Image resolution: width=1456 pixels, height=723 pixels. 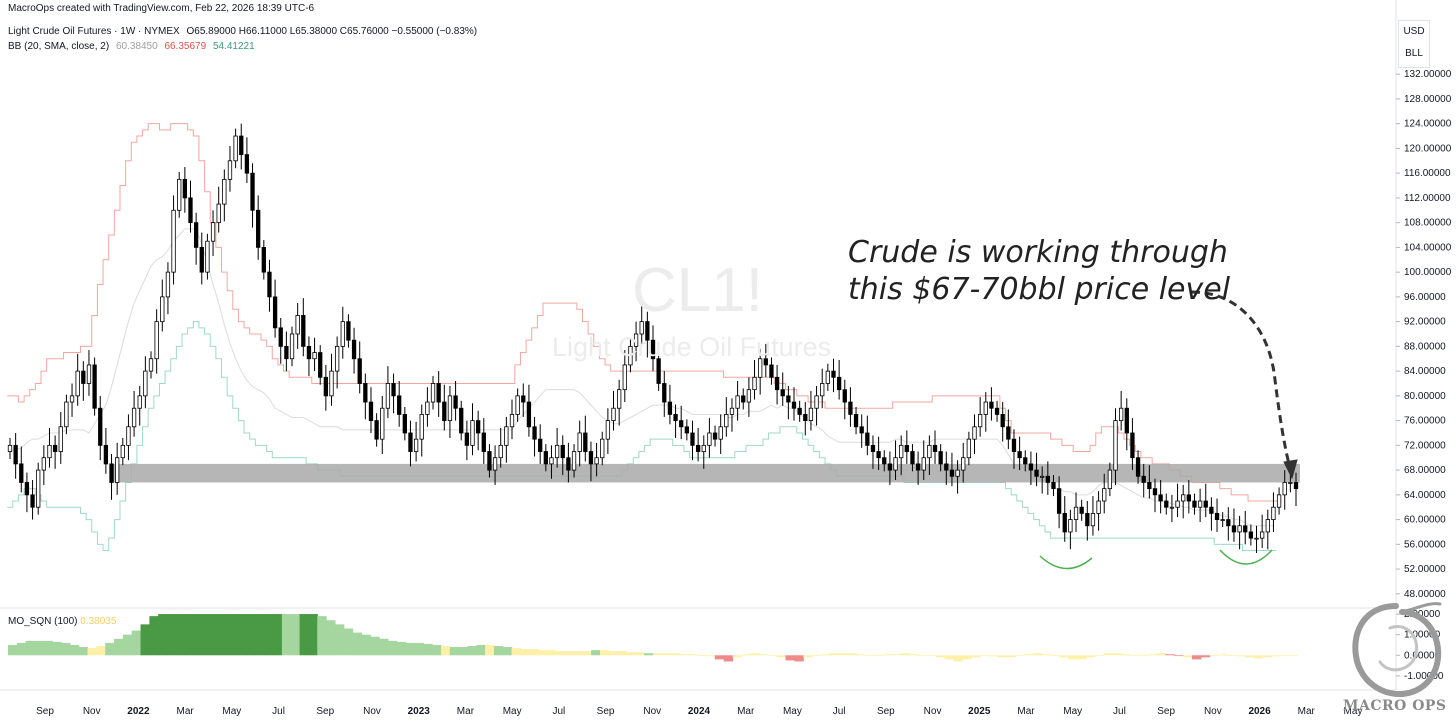 What do you see at coordinates (839, 711) in the screenshot?
I see `time-tick-label: Jul` at bounding box center [839, 711].